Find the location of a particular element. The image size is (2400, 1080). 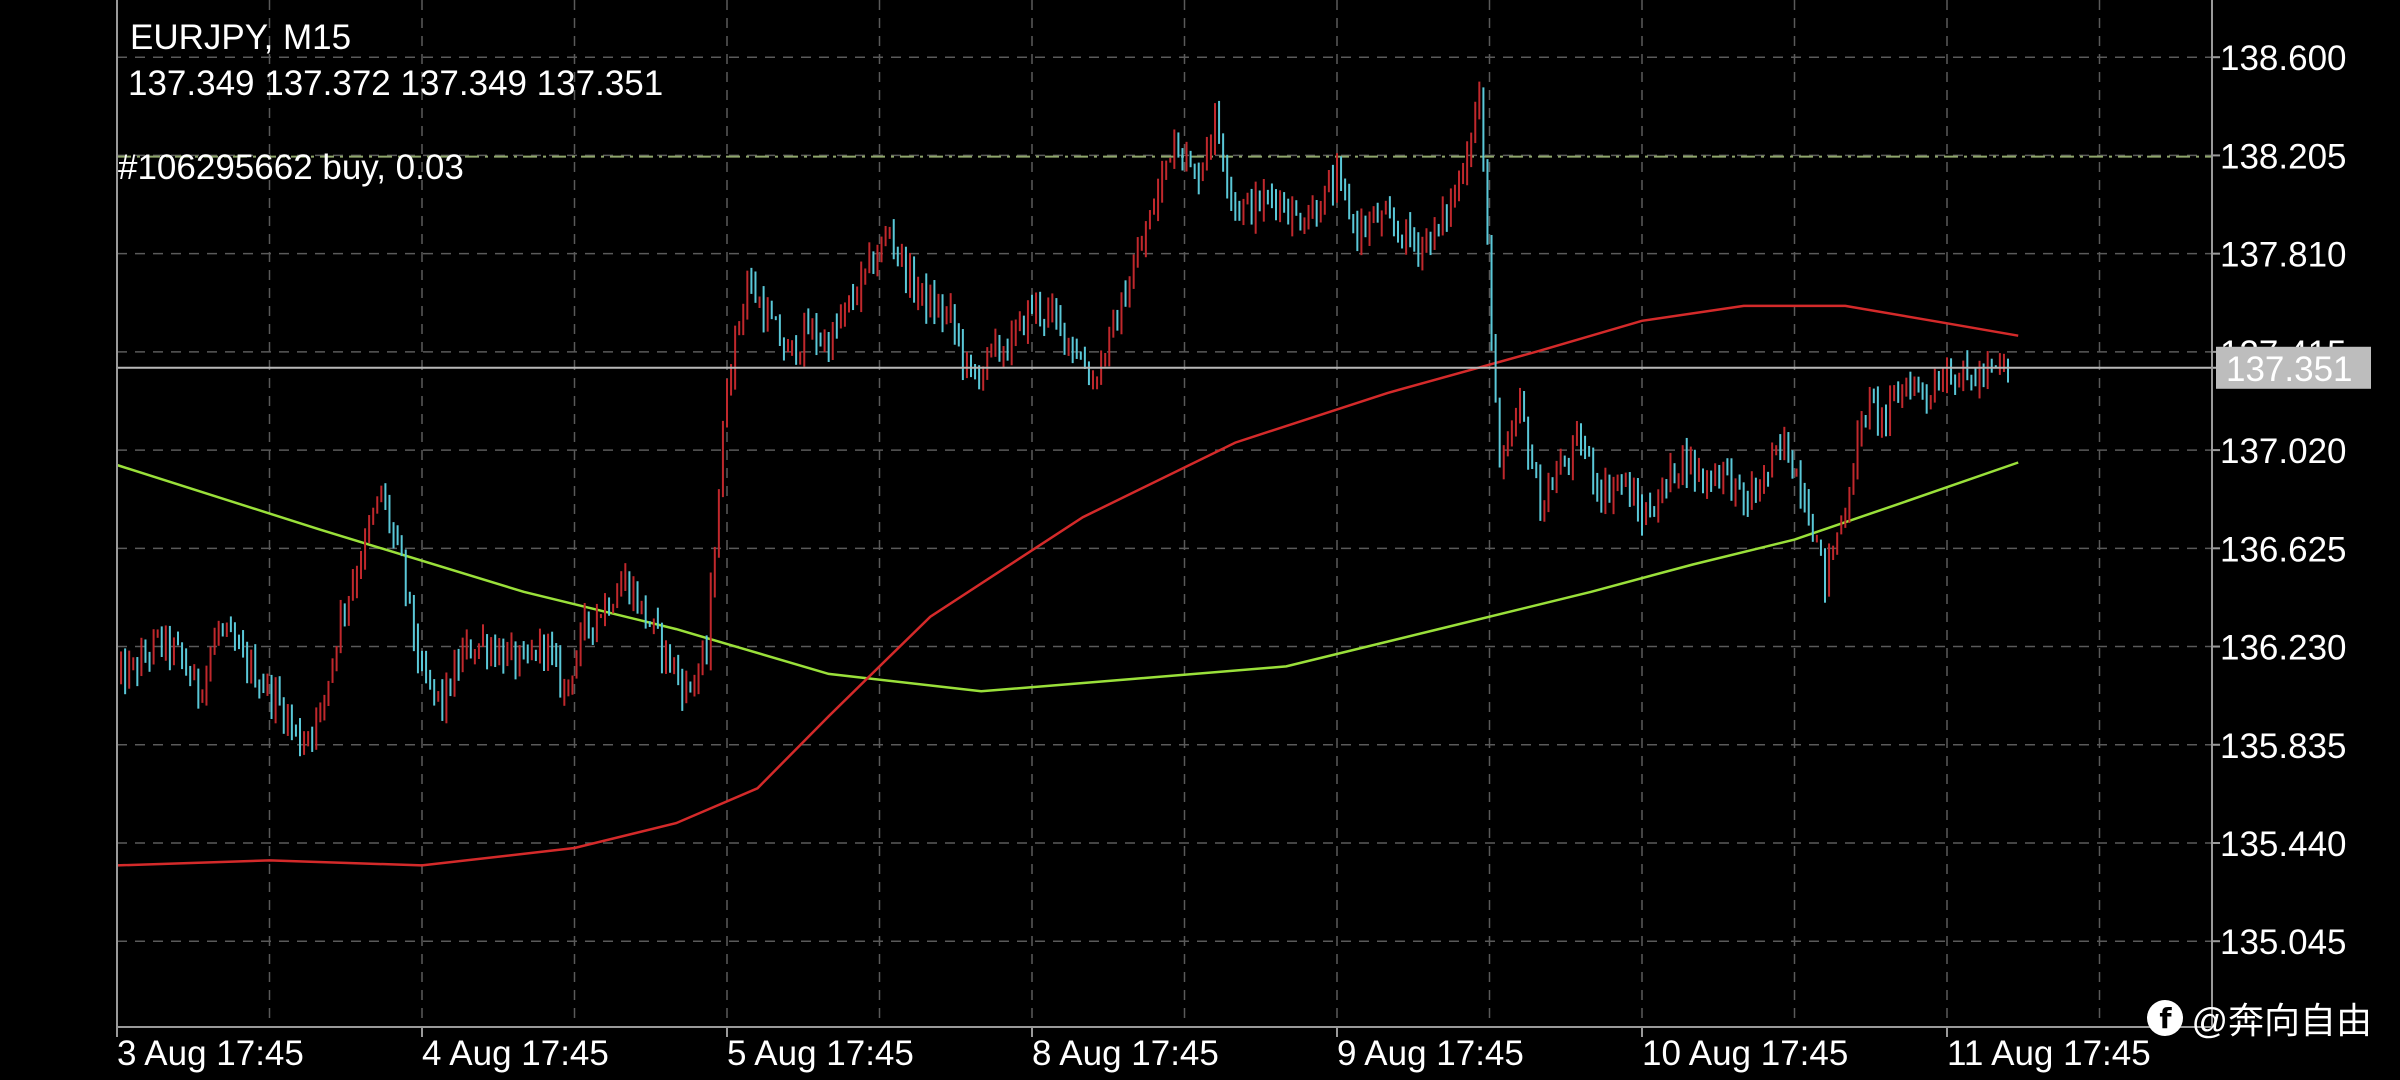

y-tick-label: 136.625 is located at coordinates (2283, 549).